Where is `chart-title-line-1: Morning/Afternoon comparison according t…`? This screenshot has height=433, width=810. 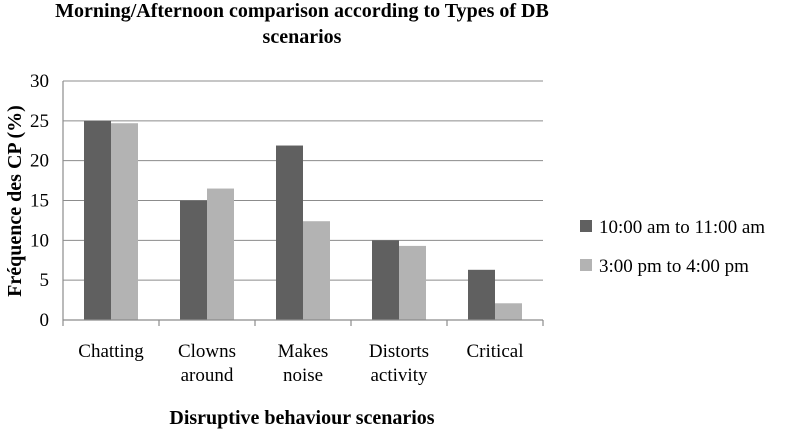 chart-title-line-1: Morning/Afternoon comparison according t… is located at coordinates (302, 11).